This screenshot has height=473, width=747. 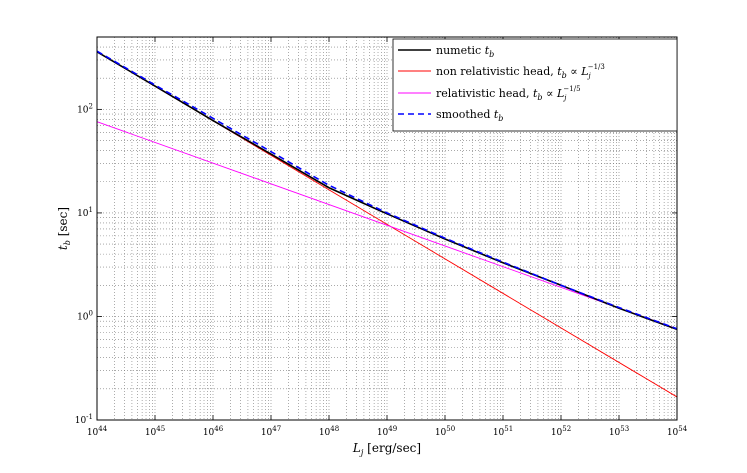 What do you see at coordinates (508, 93) in the screenshot?
I see `legend-entry: relativistic head, tb ∝ Lj−1/5` at bounding box center [508, 93].